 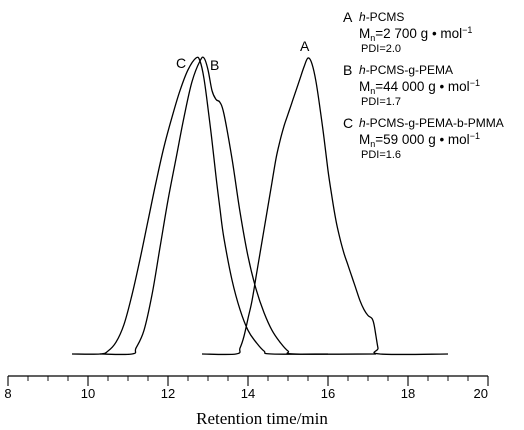 I want to click on legend-mn-c: Mn=59 000 g • mol−1, so click(x=419, y=140).